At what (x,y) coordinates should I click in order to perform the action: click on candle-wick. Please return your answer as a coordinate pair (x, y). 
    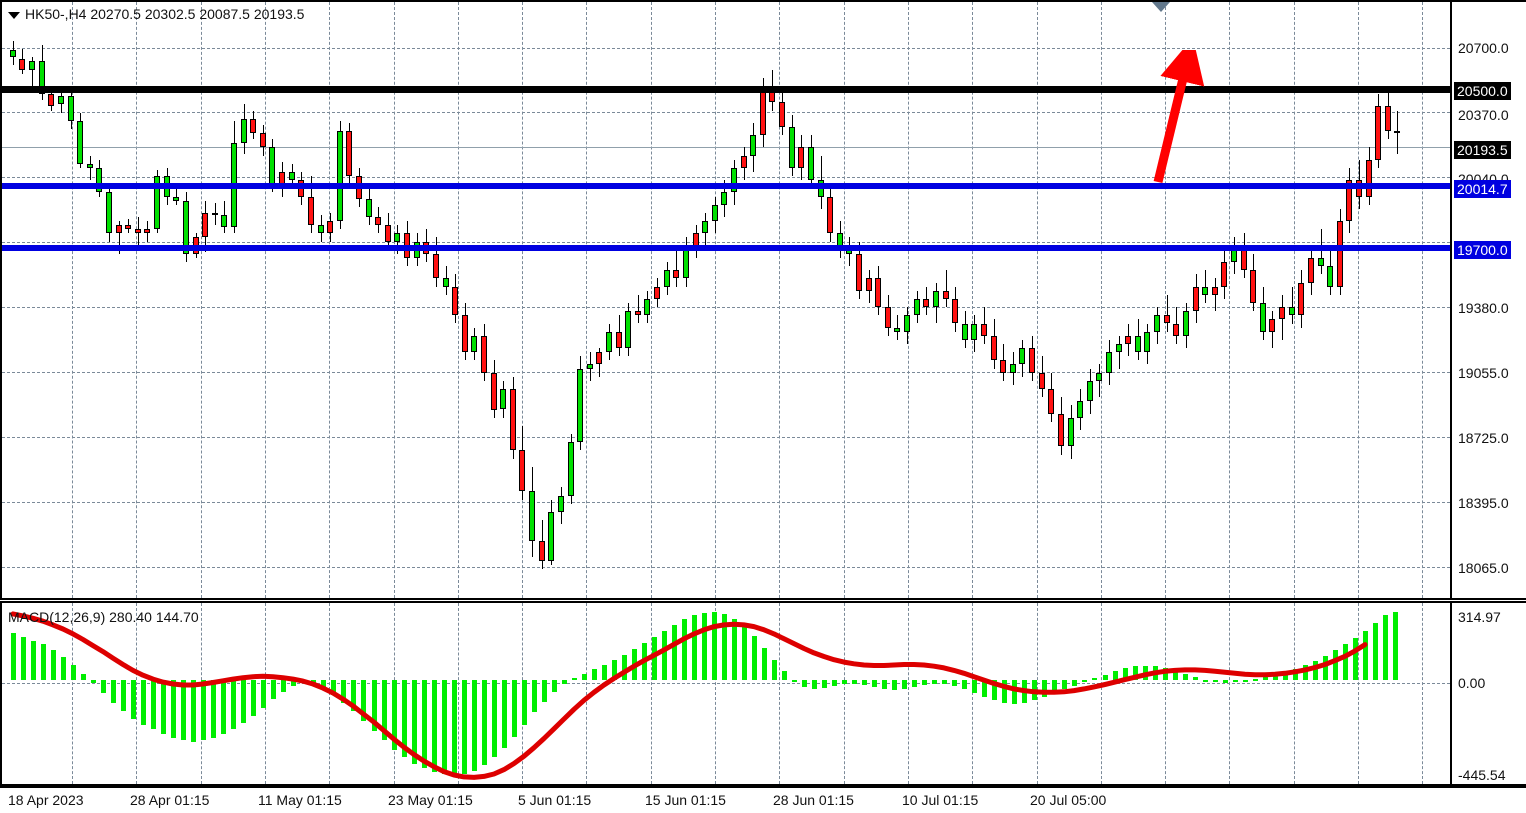
    Looking at the image, I should click on (946, 289).